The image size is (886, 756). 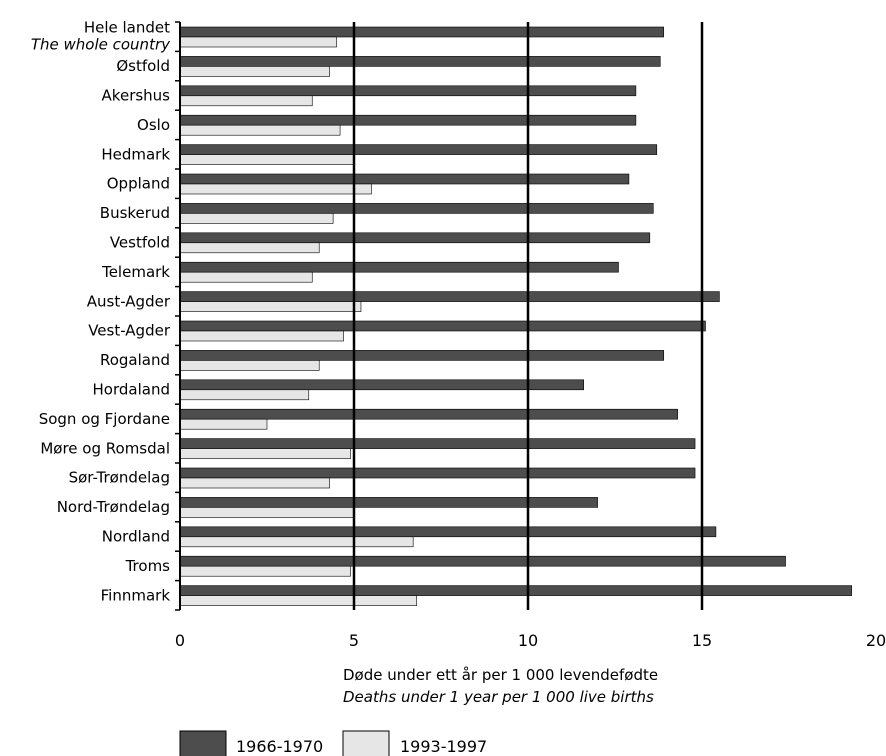 I want to click on x-tick-label: 20, so click(x=876, y=640).